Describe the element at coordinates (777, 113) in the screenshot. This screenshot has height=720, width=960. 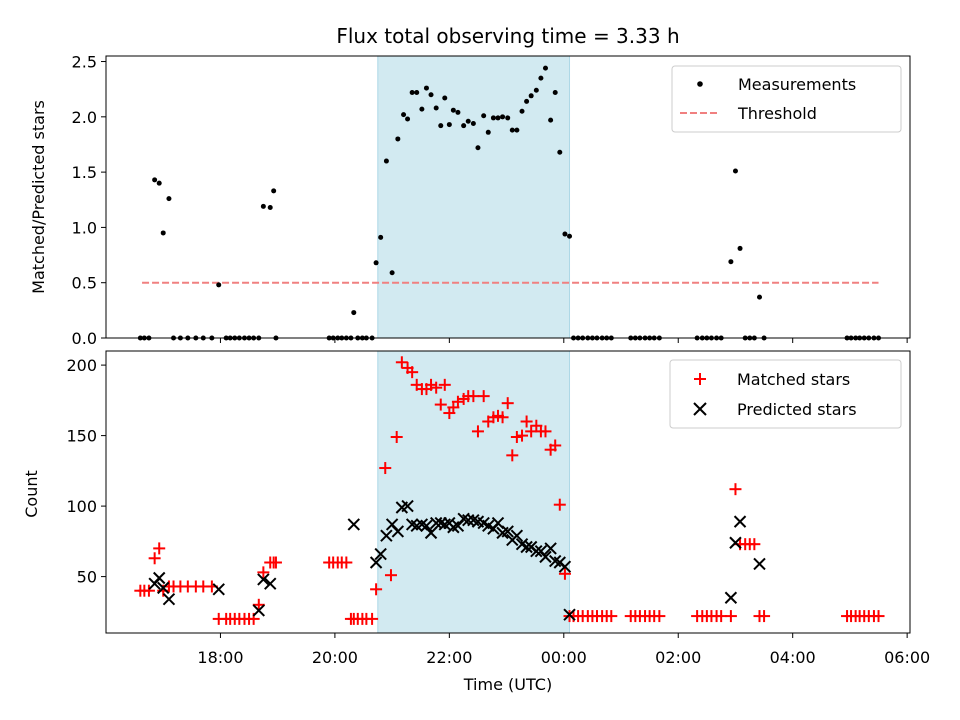
I see `legend-threshold-label: Threshold` at that location.